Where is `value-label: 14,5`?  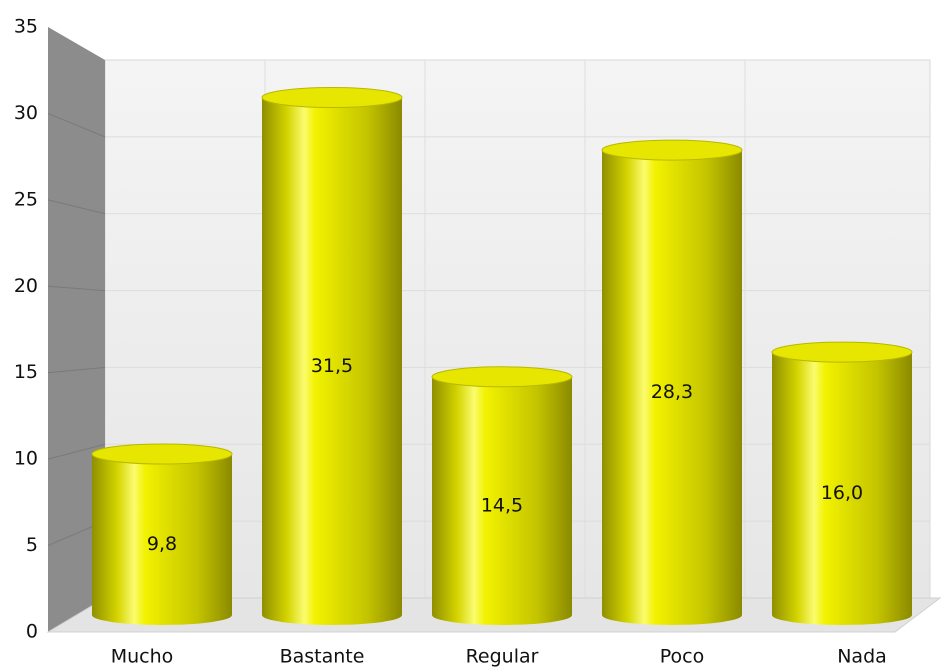 value-label: 14,5 is located at coordinates (502, 505).